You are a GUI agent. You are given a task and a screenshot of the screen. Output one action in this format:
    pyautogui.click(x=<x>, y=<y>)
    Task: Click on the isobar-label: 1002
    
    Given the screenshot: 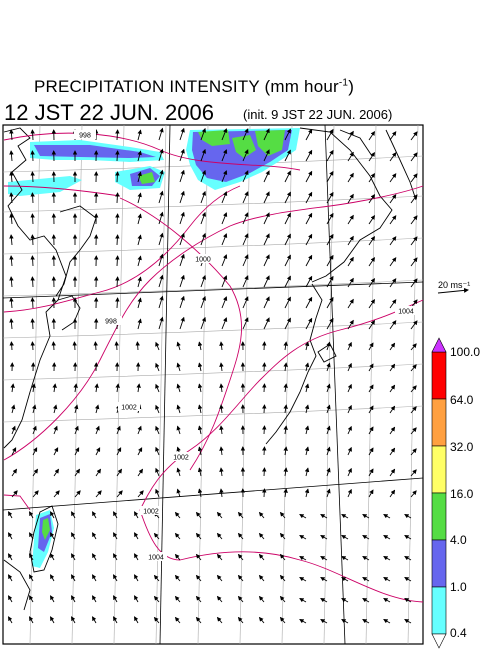 What is the action you would take?
    pyautogui.click(x=151, y=512)
    